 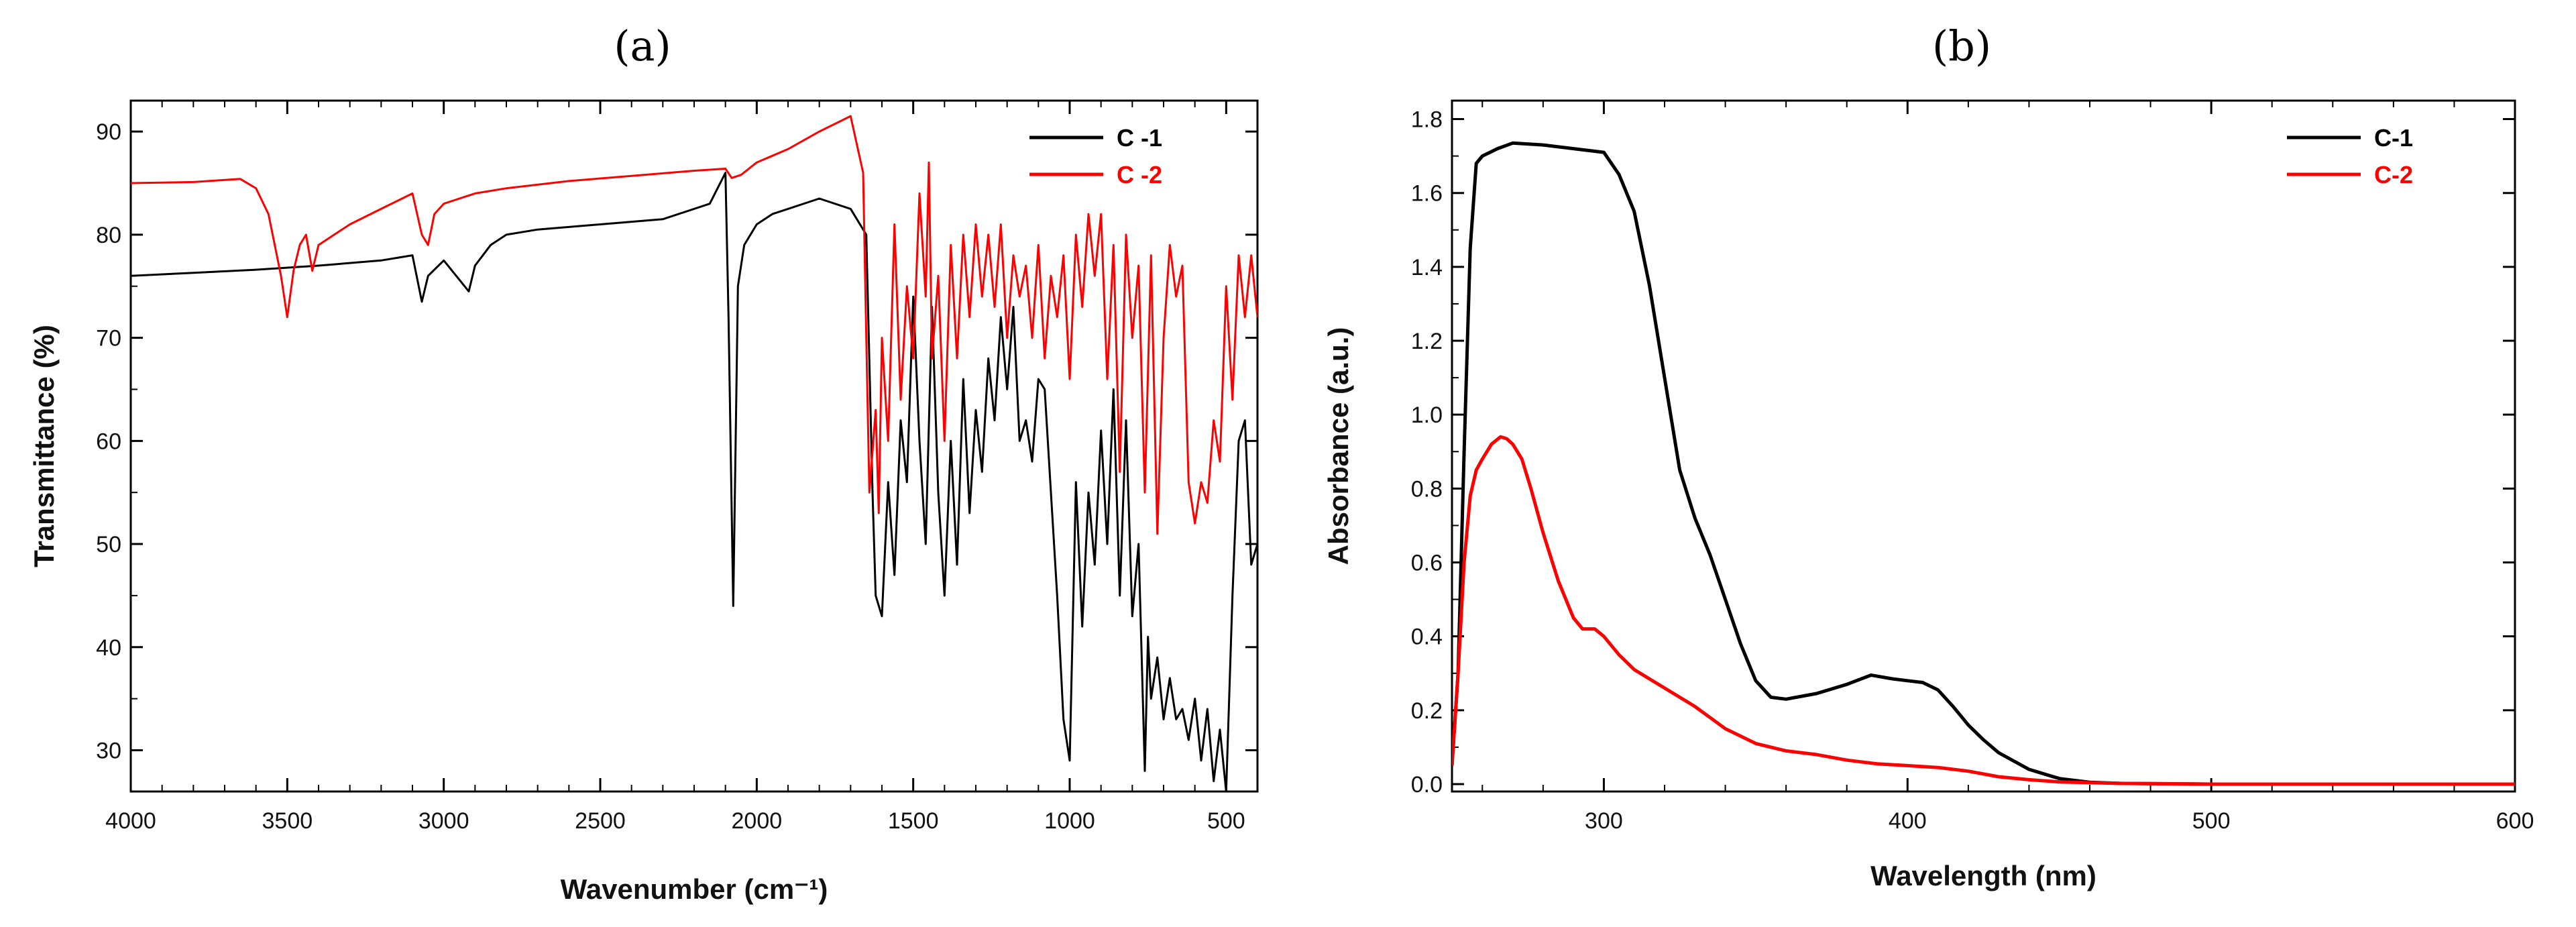 What do you see at coordinates (44, 446) in the screenshot?
I see `y-axis-title: Transmittance (%)` at bounding box center [44, 446].